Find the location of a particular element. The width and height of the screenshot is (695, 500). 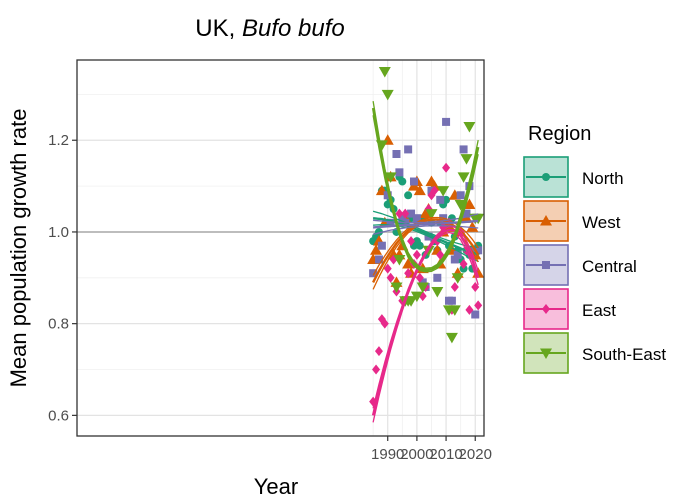

legend-label: Central is located at coordinates (609, 266).